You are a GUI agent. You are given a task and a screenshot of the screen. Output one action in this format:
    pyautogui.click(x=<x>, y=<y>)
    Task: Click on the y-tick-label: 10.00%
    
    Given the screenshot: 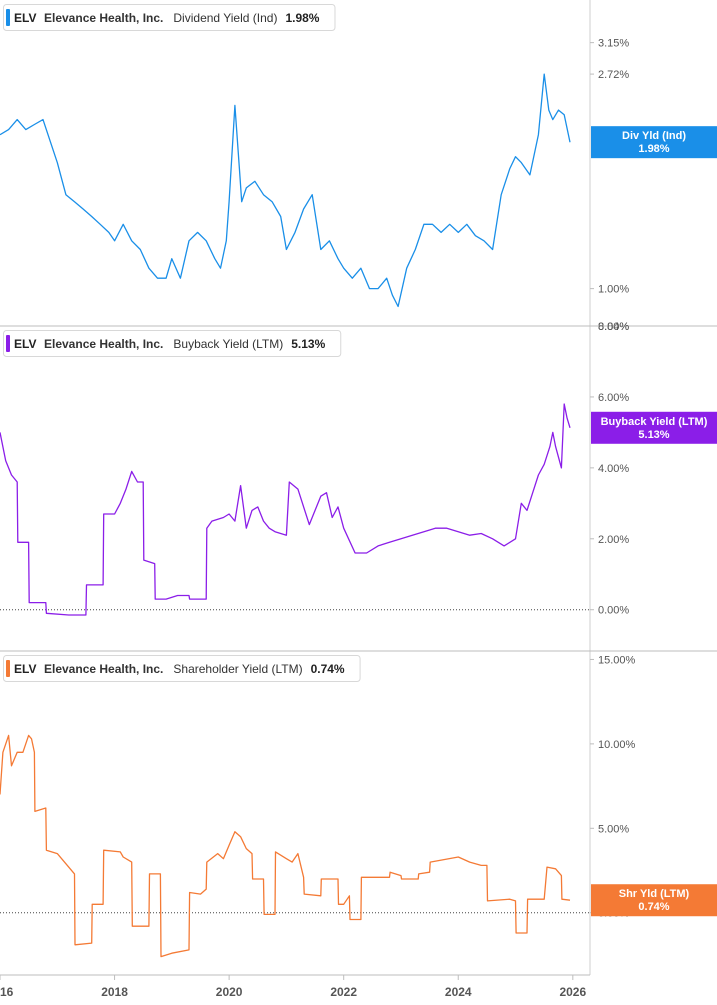 What is the action you would take?
    pyautogui.click(x=617, y=745)
    